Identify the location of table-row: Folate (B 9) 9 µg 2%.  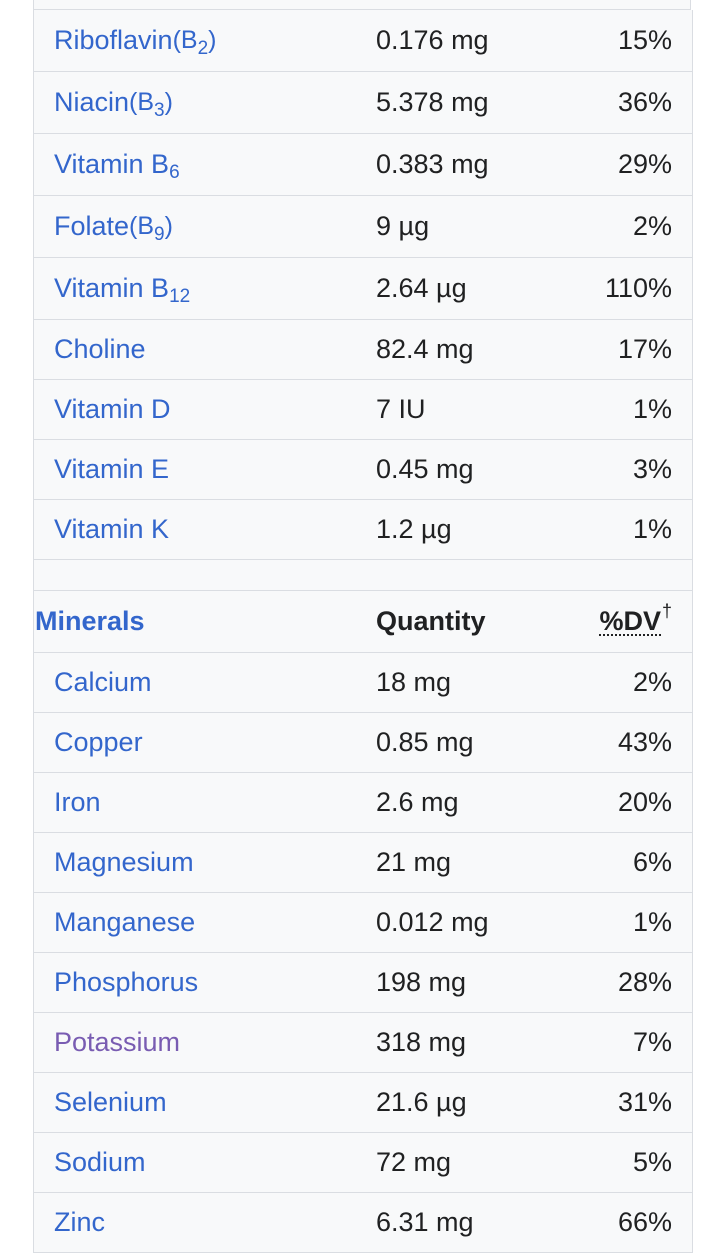
(363, 227).